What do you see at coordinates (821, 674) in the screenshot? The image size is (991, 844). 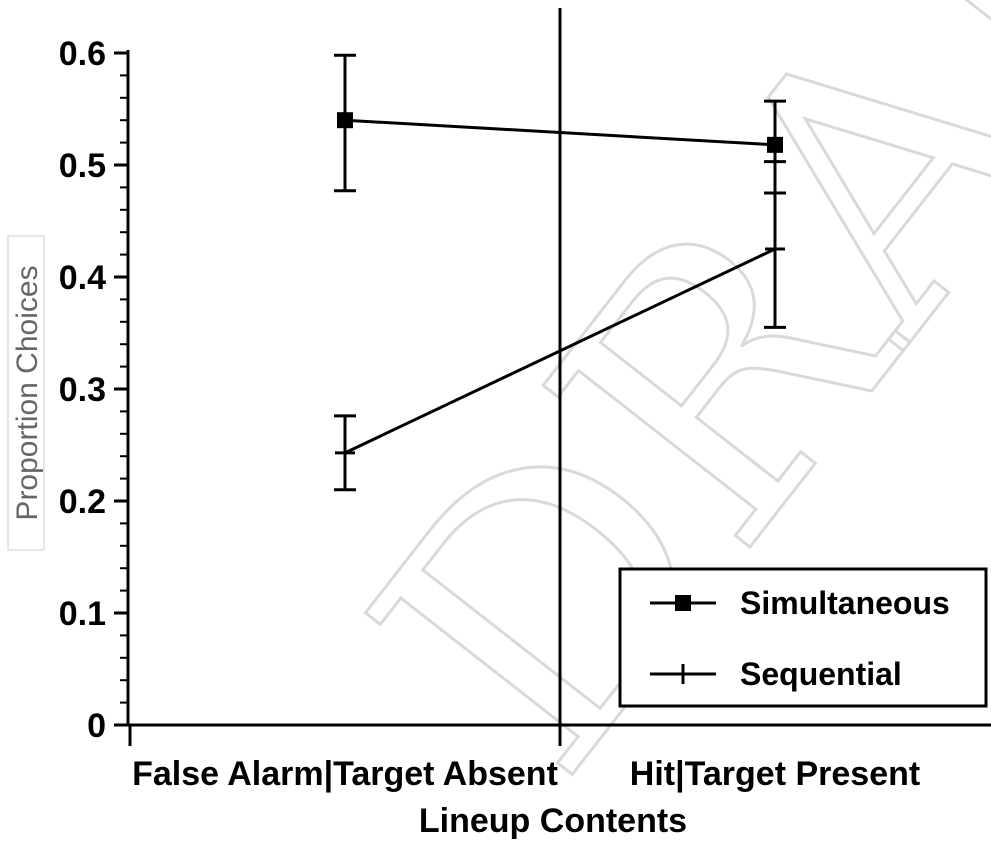 I see `legend-label-sequential: Sequential` at bounding box center [821, 674].